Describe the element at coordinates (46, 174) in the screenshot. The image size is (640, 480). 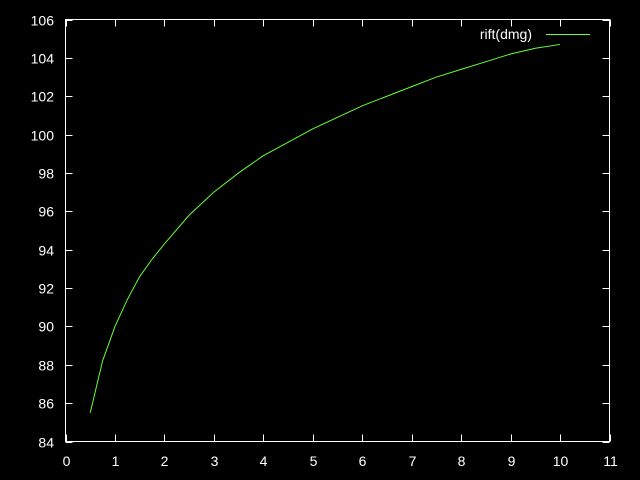
I see `y-tick-label: 98` at that location.